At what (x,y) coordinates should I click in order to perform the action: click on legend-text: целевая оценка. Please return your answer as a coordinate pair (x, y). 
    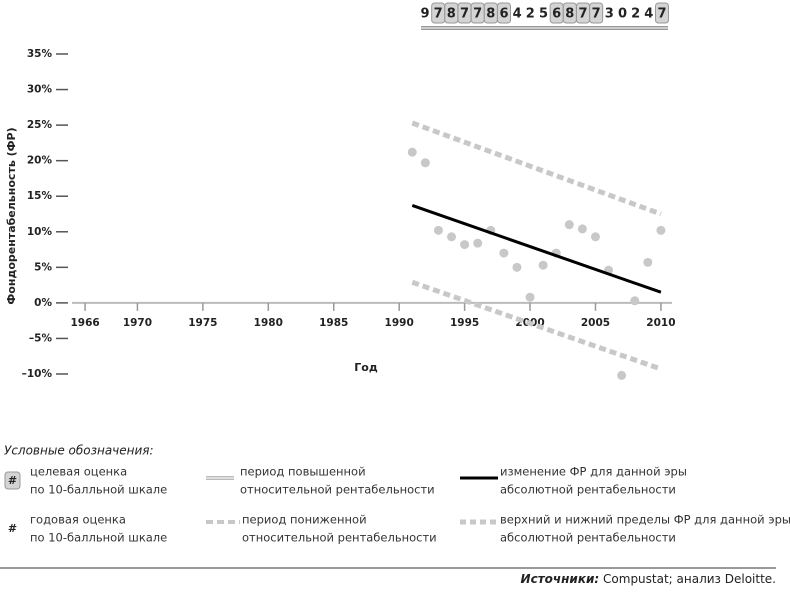
    Looking at the image, I should click on (78, 472).